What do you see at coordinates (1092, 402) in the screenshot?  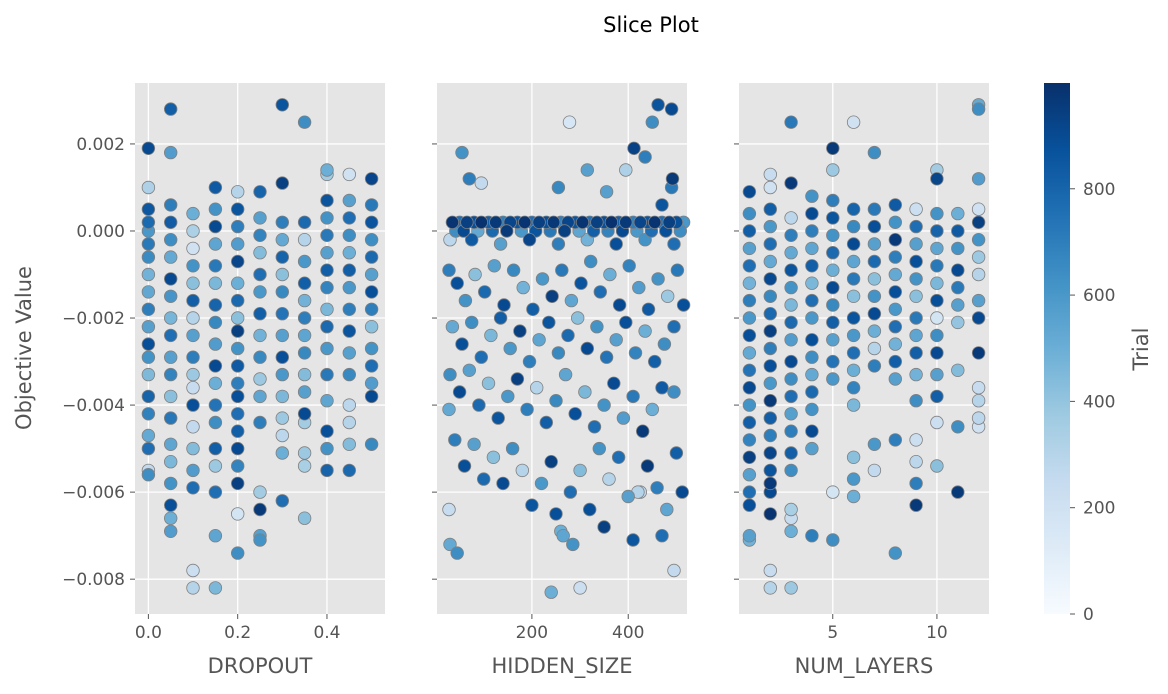 I see `colorbar-ticks: 0 200 400 600 800` at bounding box center [1092, 402].